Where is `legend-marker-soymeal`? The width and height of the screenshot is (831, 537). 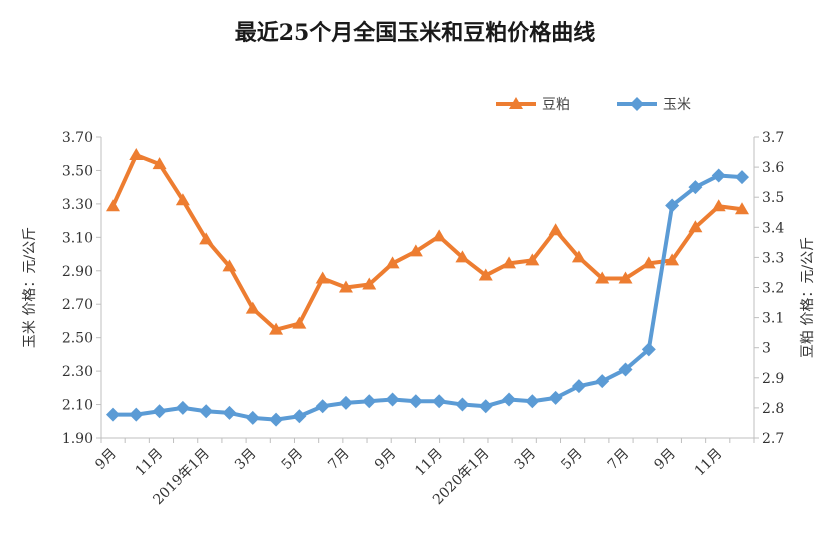 legend-marker-soymeal is located at coordinates (516, 103).